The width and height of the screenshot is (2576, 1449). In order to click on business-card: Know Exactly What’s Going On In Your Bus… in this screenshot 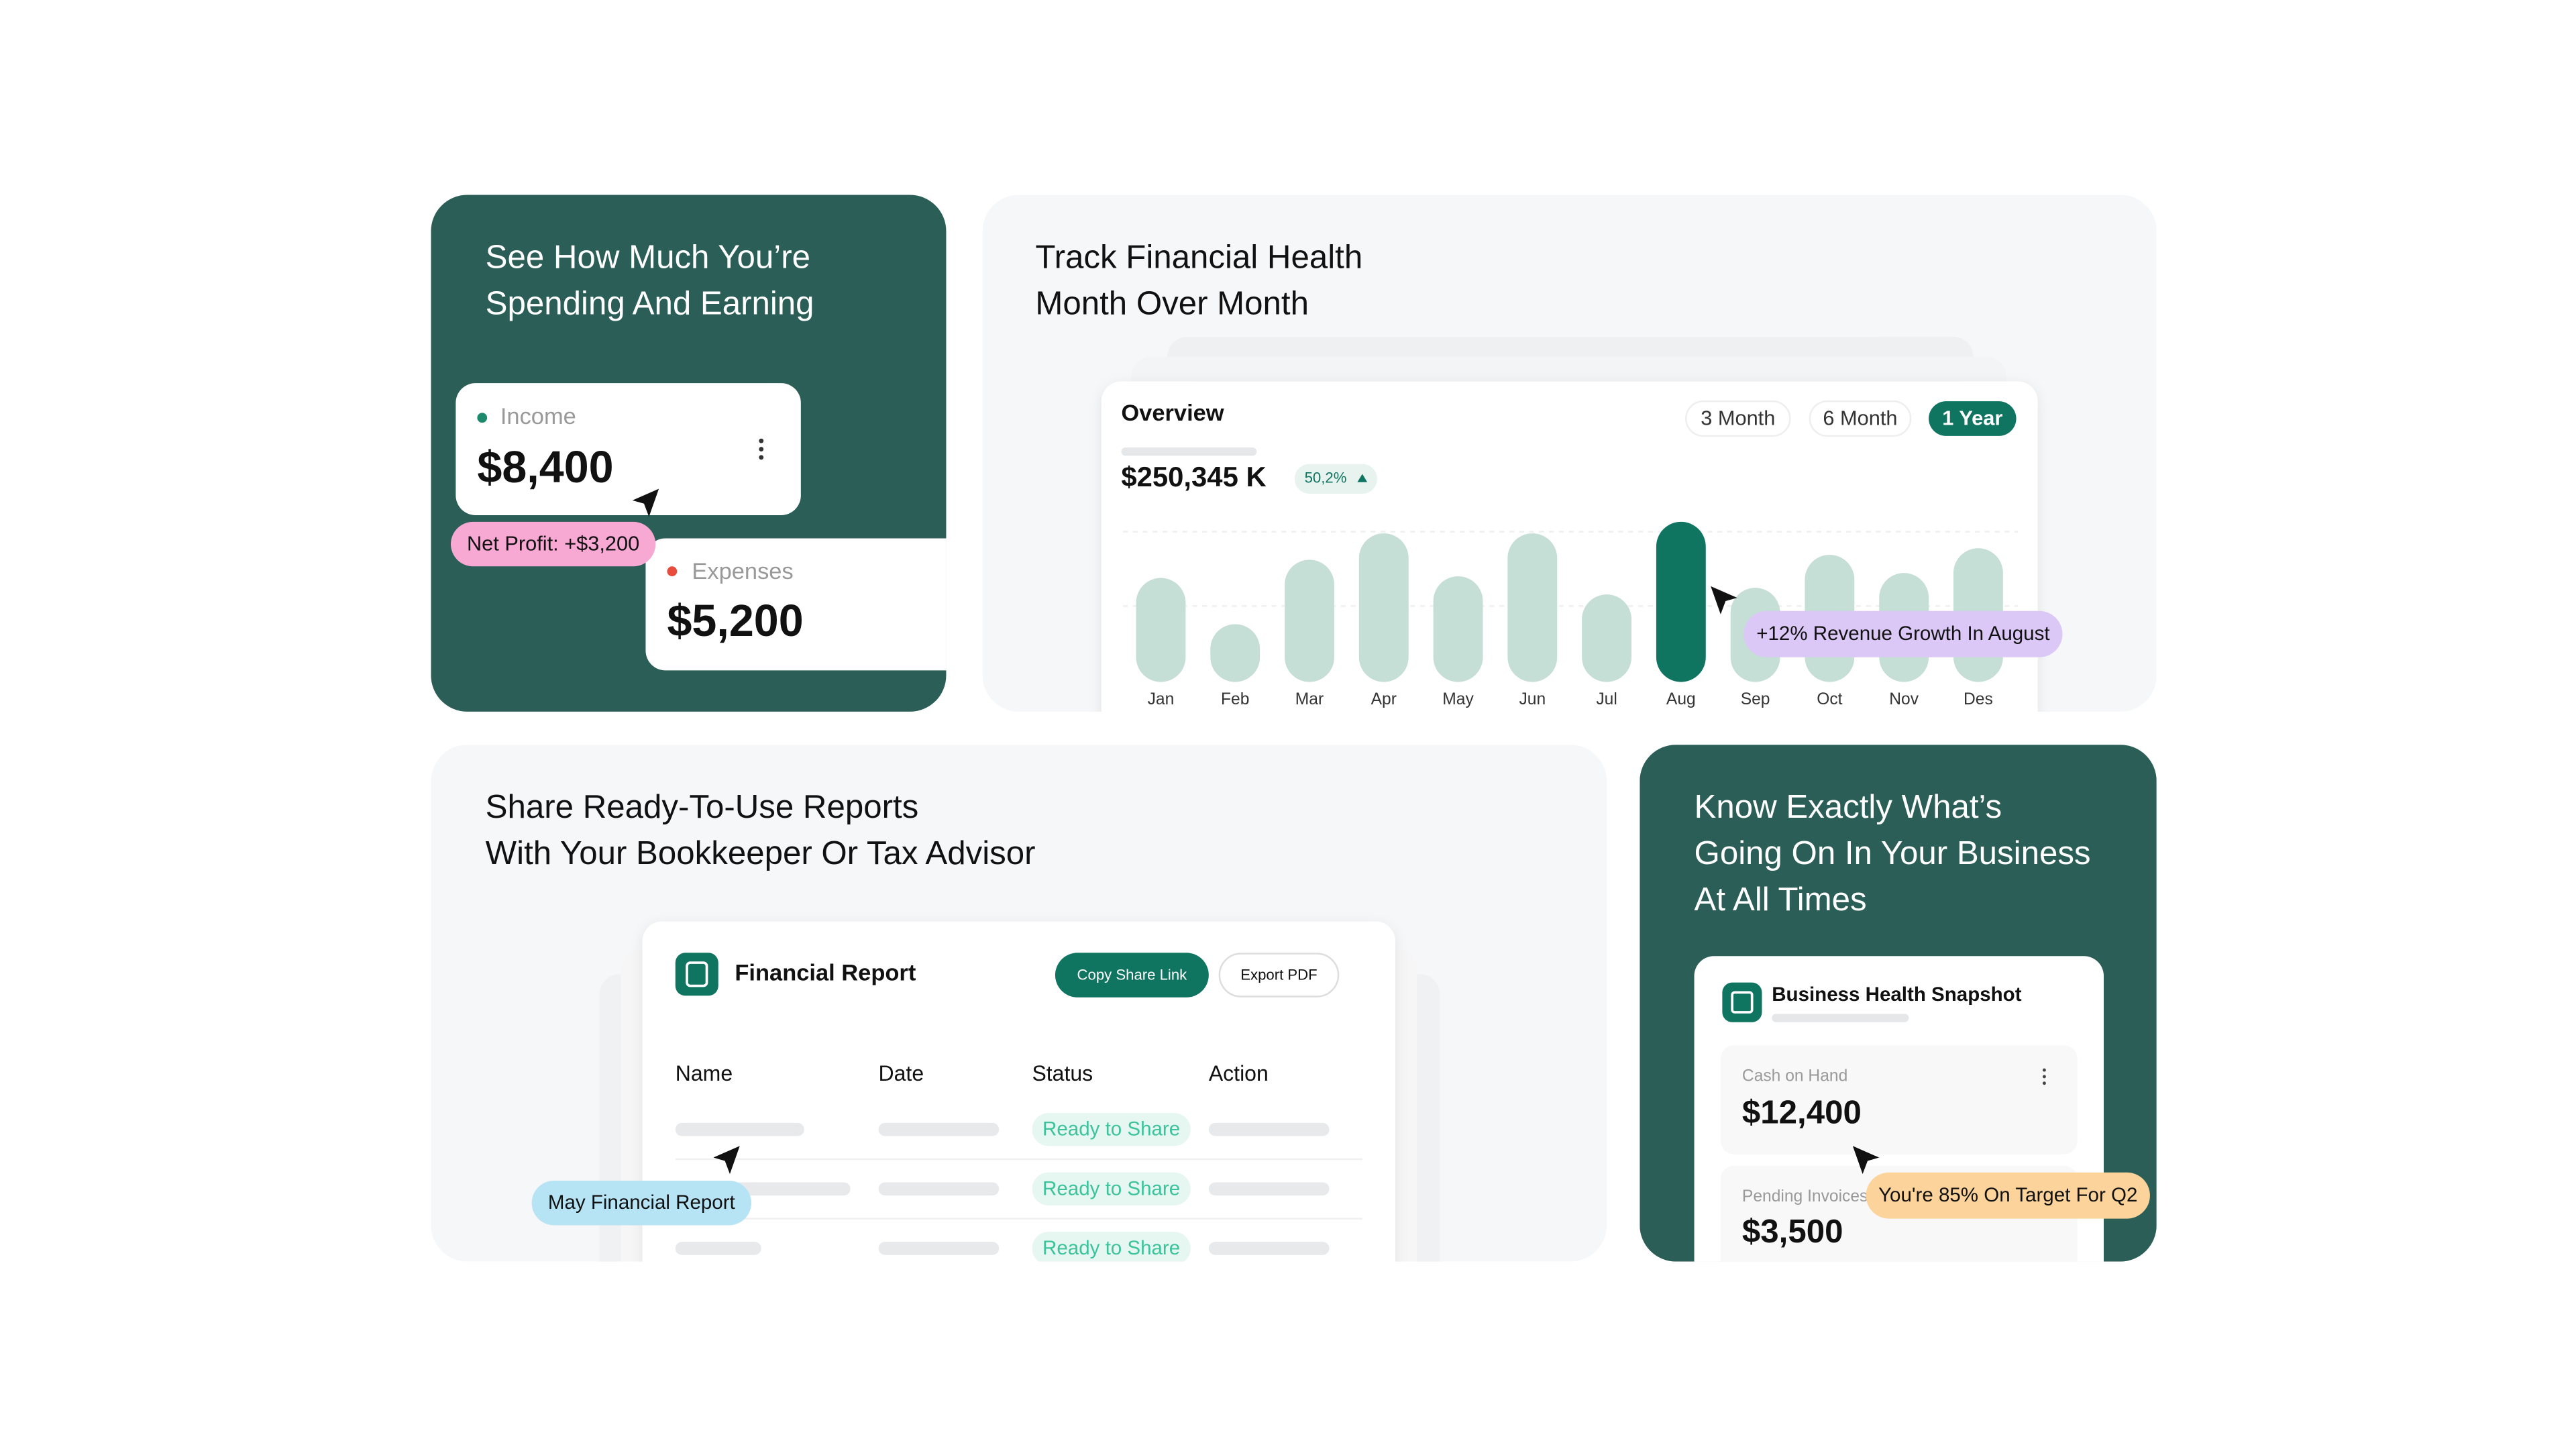, I will do `click(1898, 1003)`.